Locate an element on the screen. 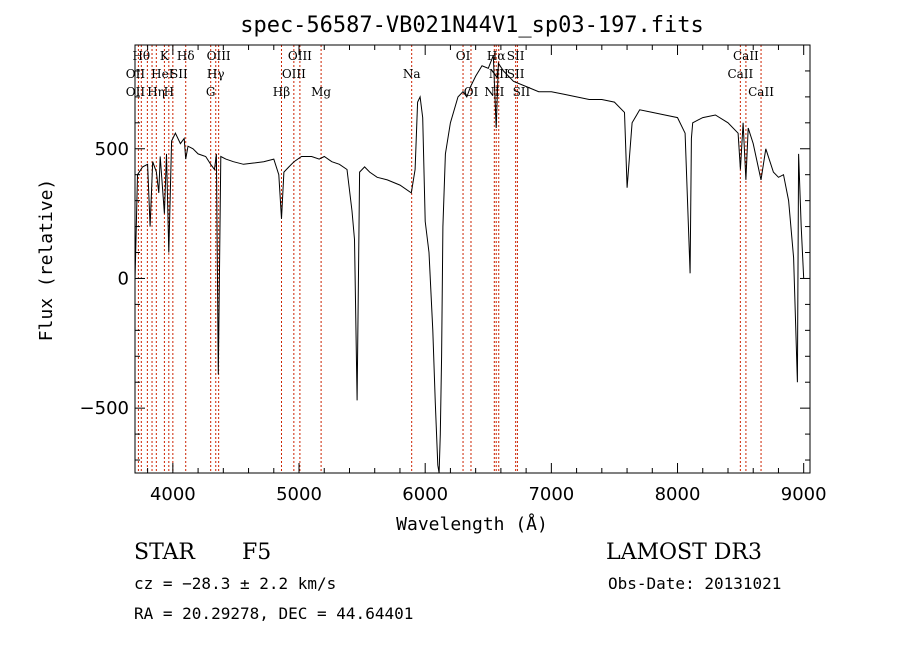  x-tick-label: 7000 is located at coordinates (551, 494).